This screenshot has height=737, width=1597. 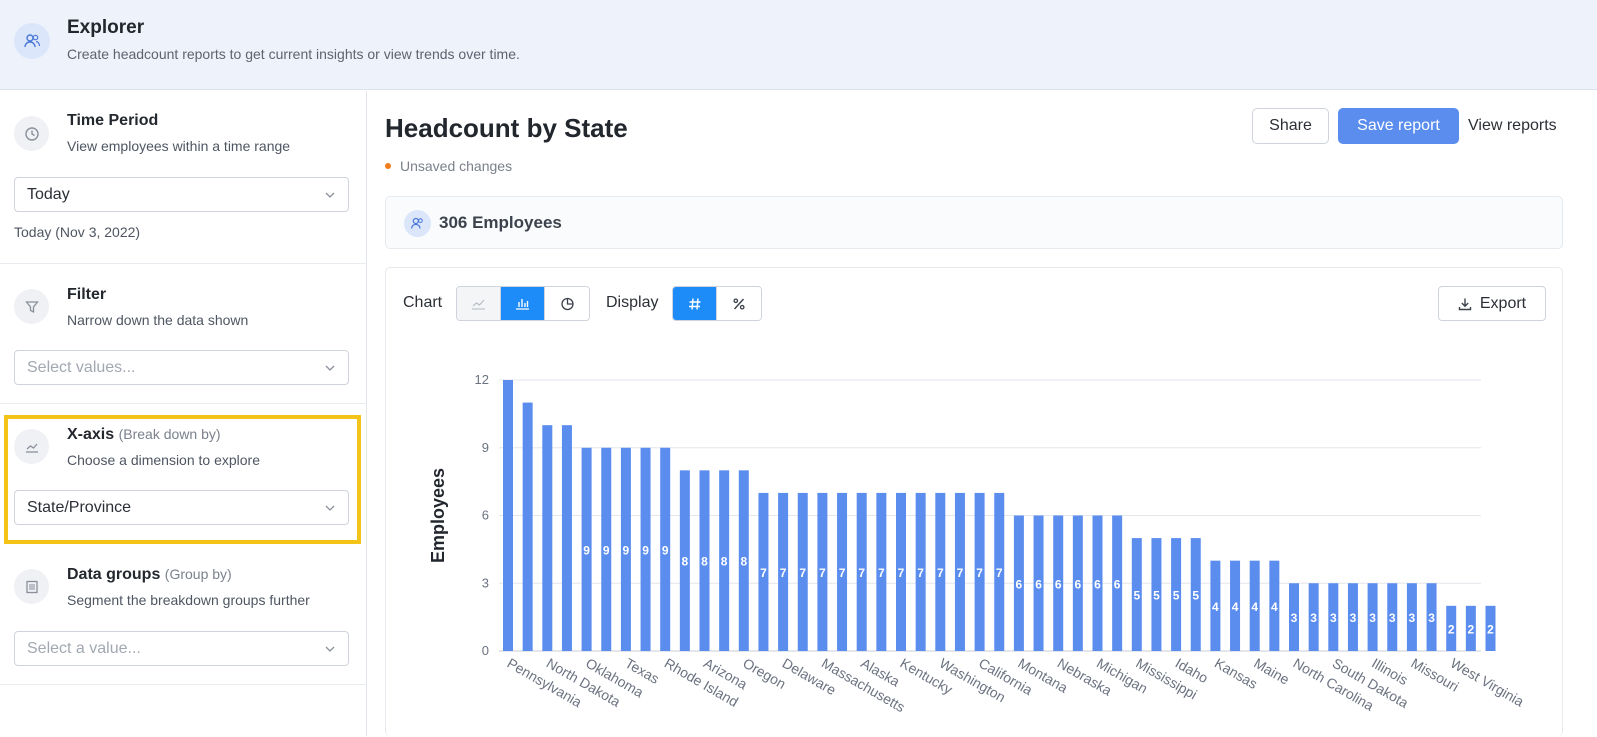 What do you see at coordinates (1290, 126) in the screenshot?
I see `share-button: Share` at bounding box center [1290, 126].